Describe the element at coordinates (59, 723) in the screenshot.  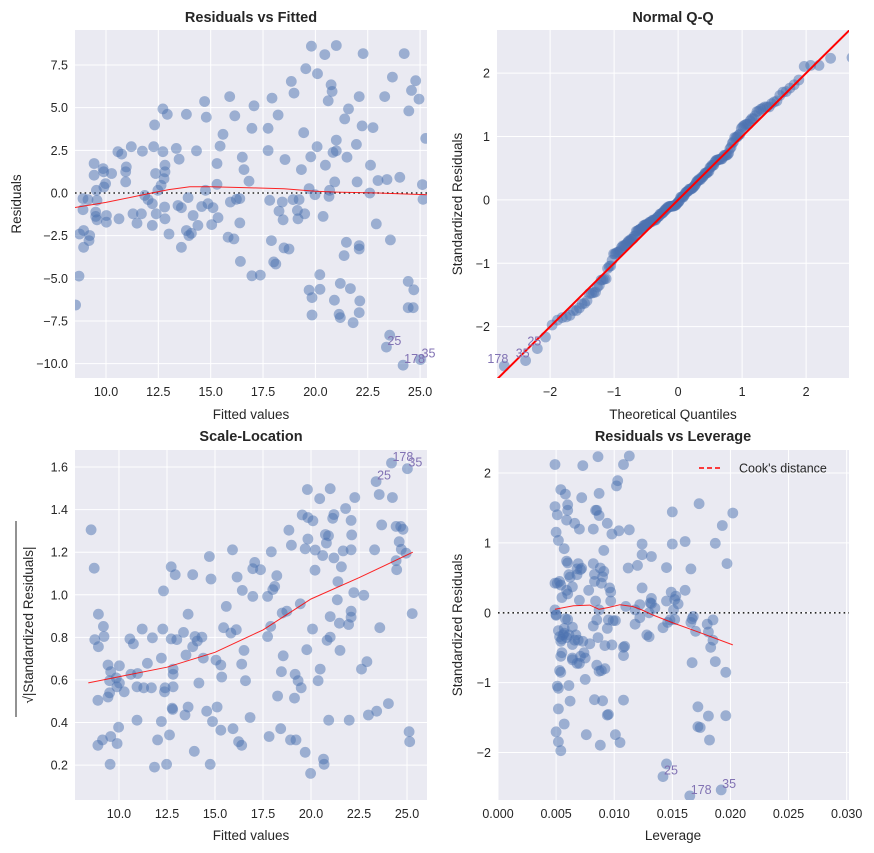
I see `y-tick-label: 0.4` at that location.